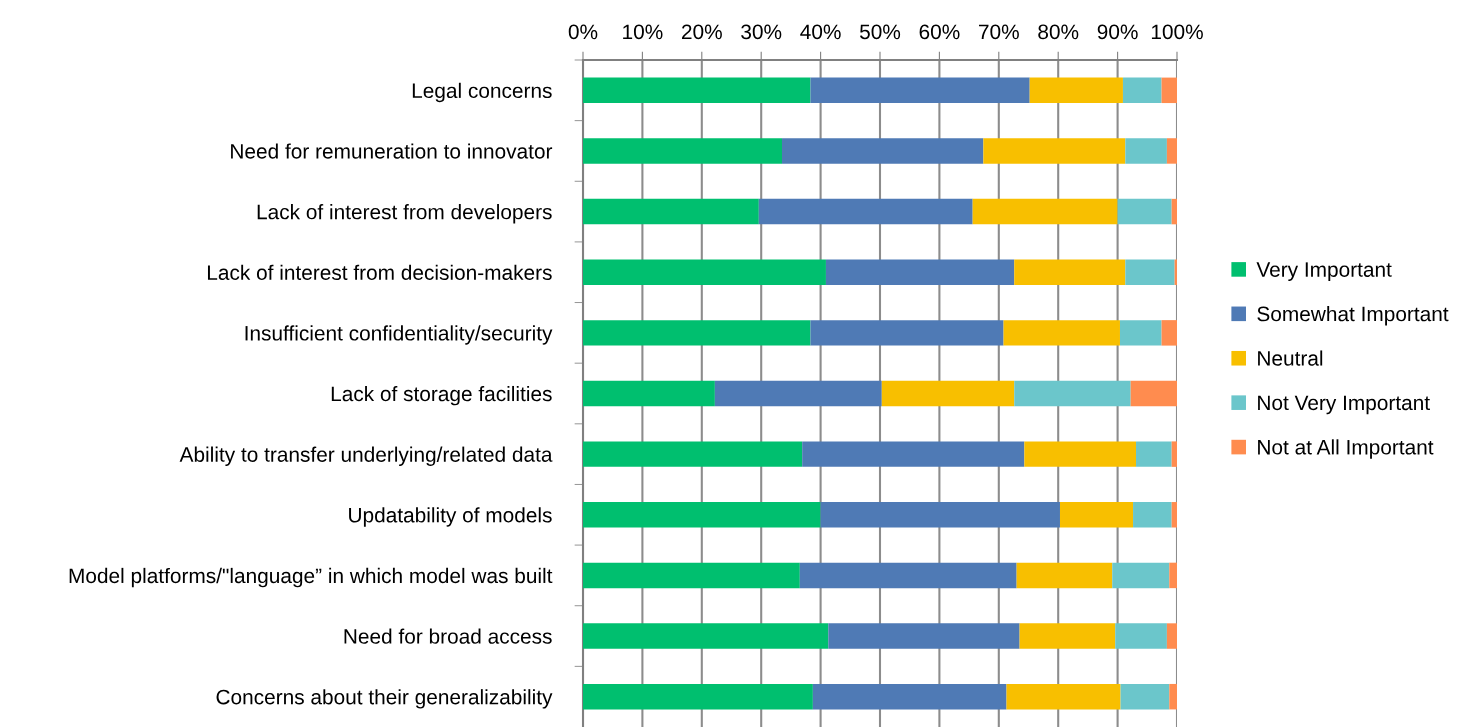 The image size is (1484, 727). Describe the element at coordinates (1324, 272) in the screenshot. I see `legend-label: Very Important` at that location.